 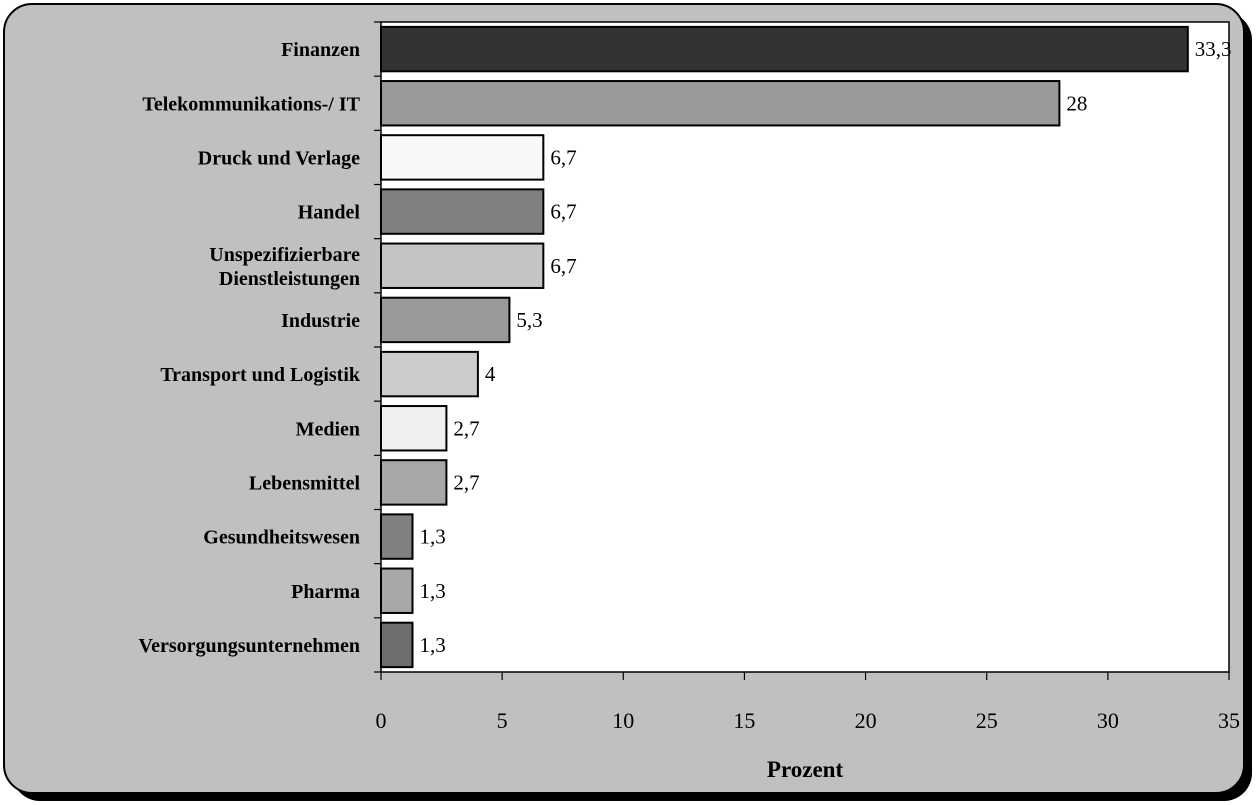 What do you see at coordinates (279, 158) in the screenshot?
I see `category-label: Druck und Verlage` at bounding box center [279, 158].